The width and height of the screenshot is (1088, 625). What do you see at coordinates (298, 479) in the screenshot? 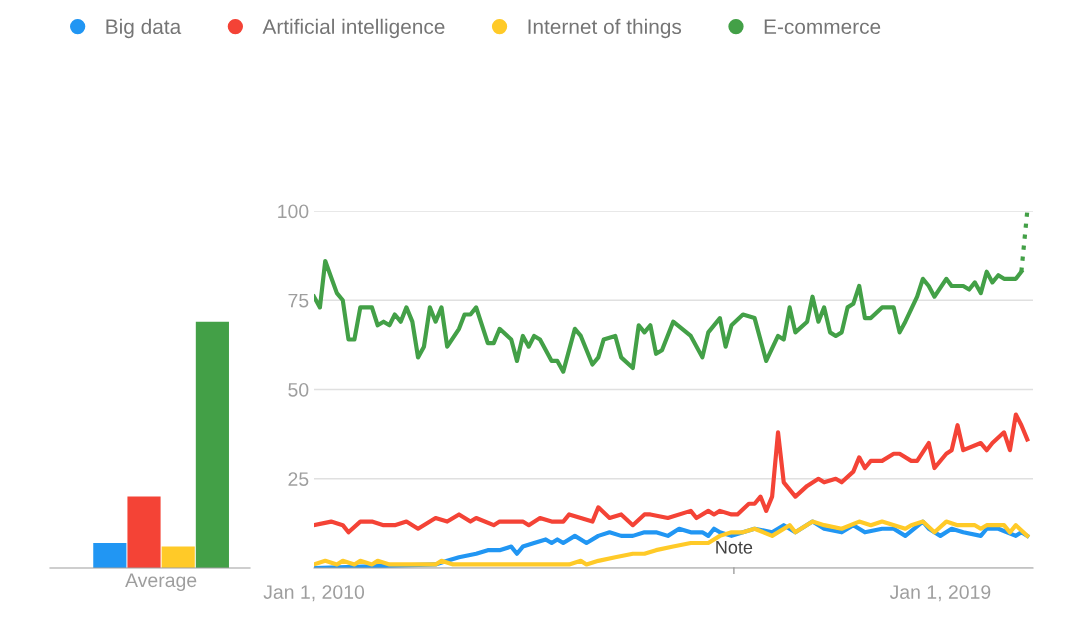
I see `y-tick-label: 25` at bounding box center [298, 479].